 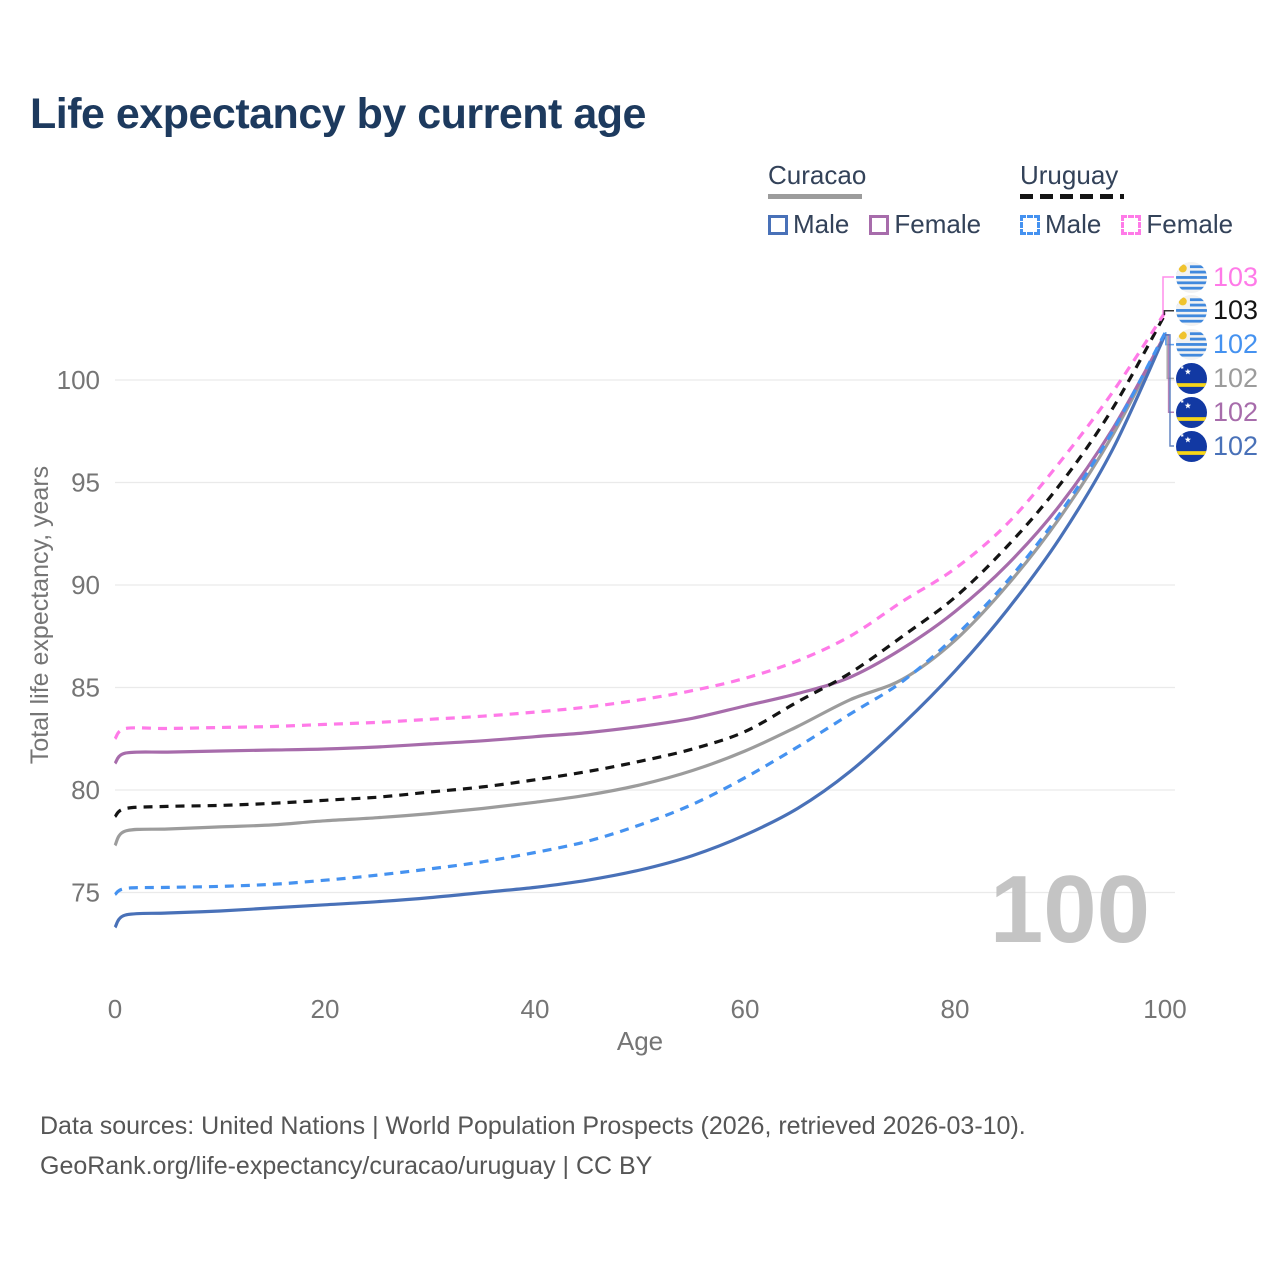 I want to click on legend-item-uruguay-female: Female, so click(x=1177, y=224).